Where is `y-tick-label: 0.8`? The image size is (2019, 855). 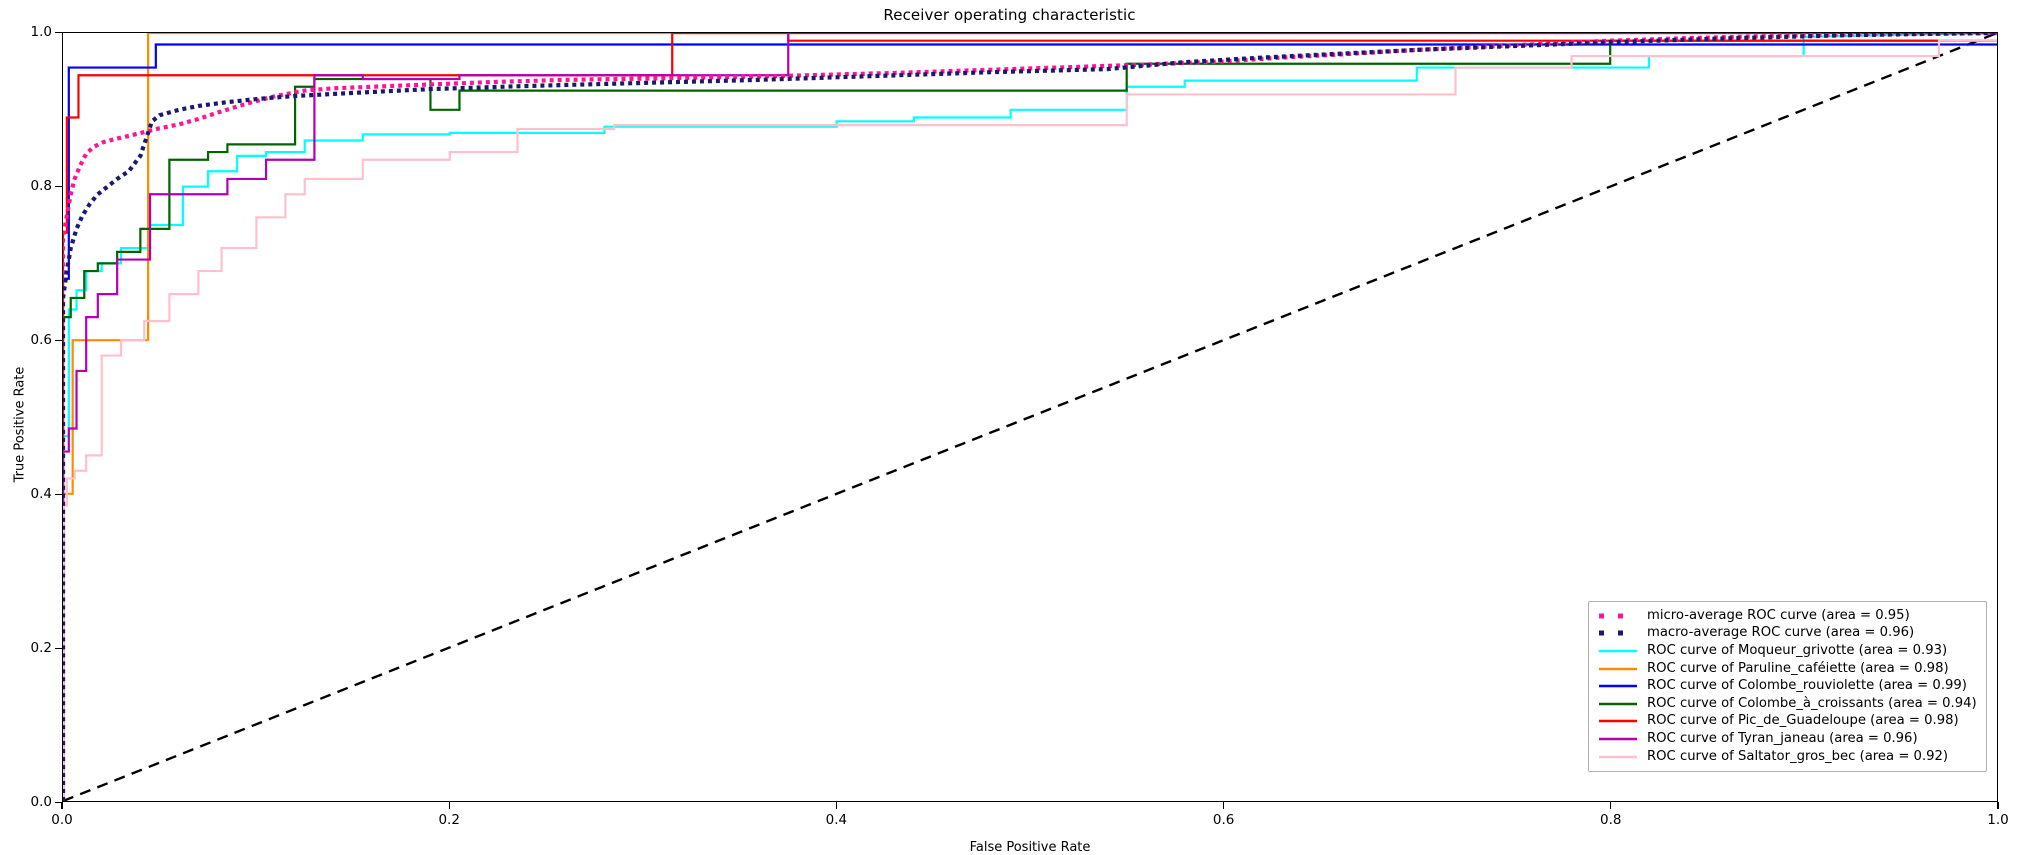
y-tick-label: 0.8 is located at coordinates (41, 186).